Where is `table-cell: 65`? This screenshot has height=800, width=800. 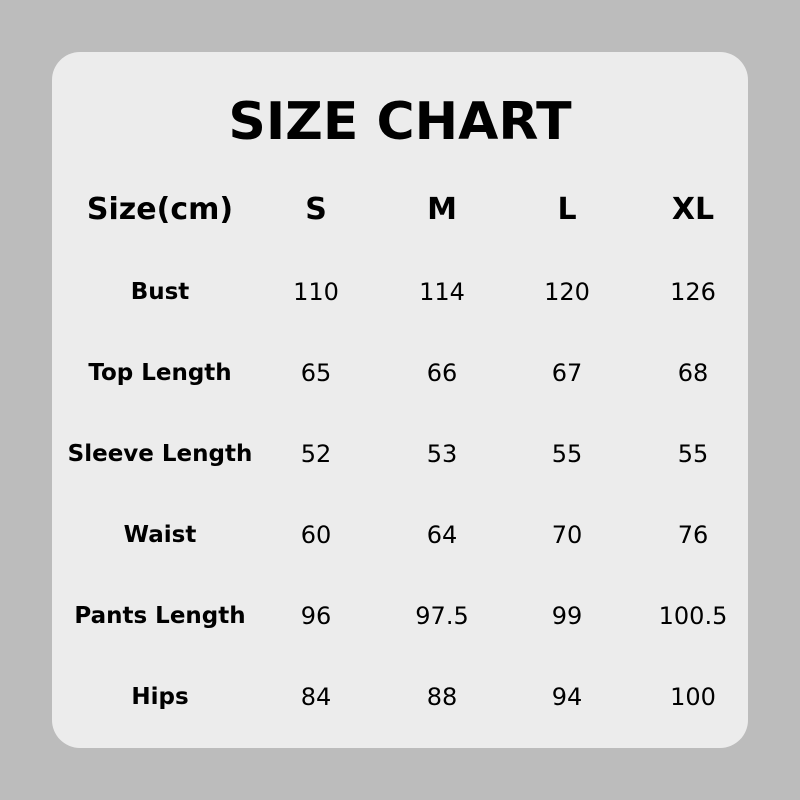 table-cell: 65 is located at coordinates (316, 373).